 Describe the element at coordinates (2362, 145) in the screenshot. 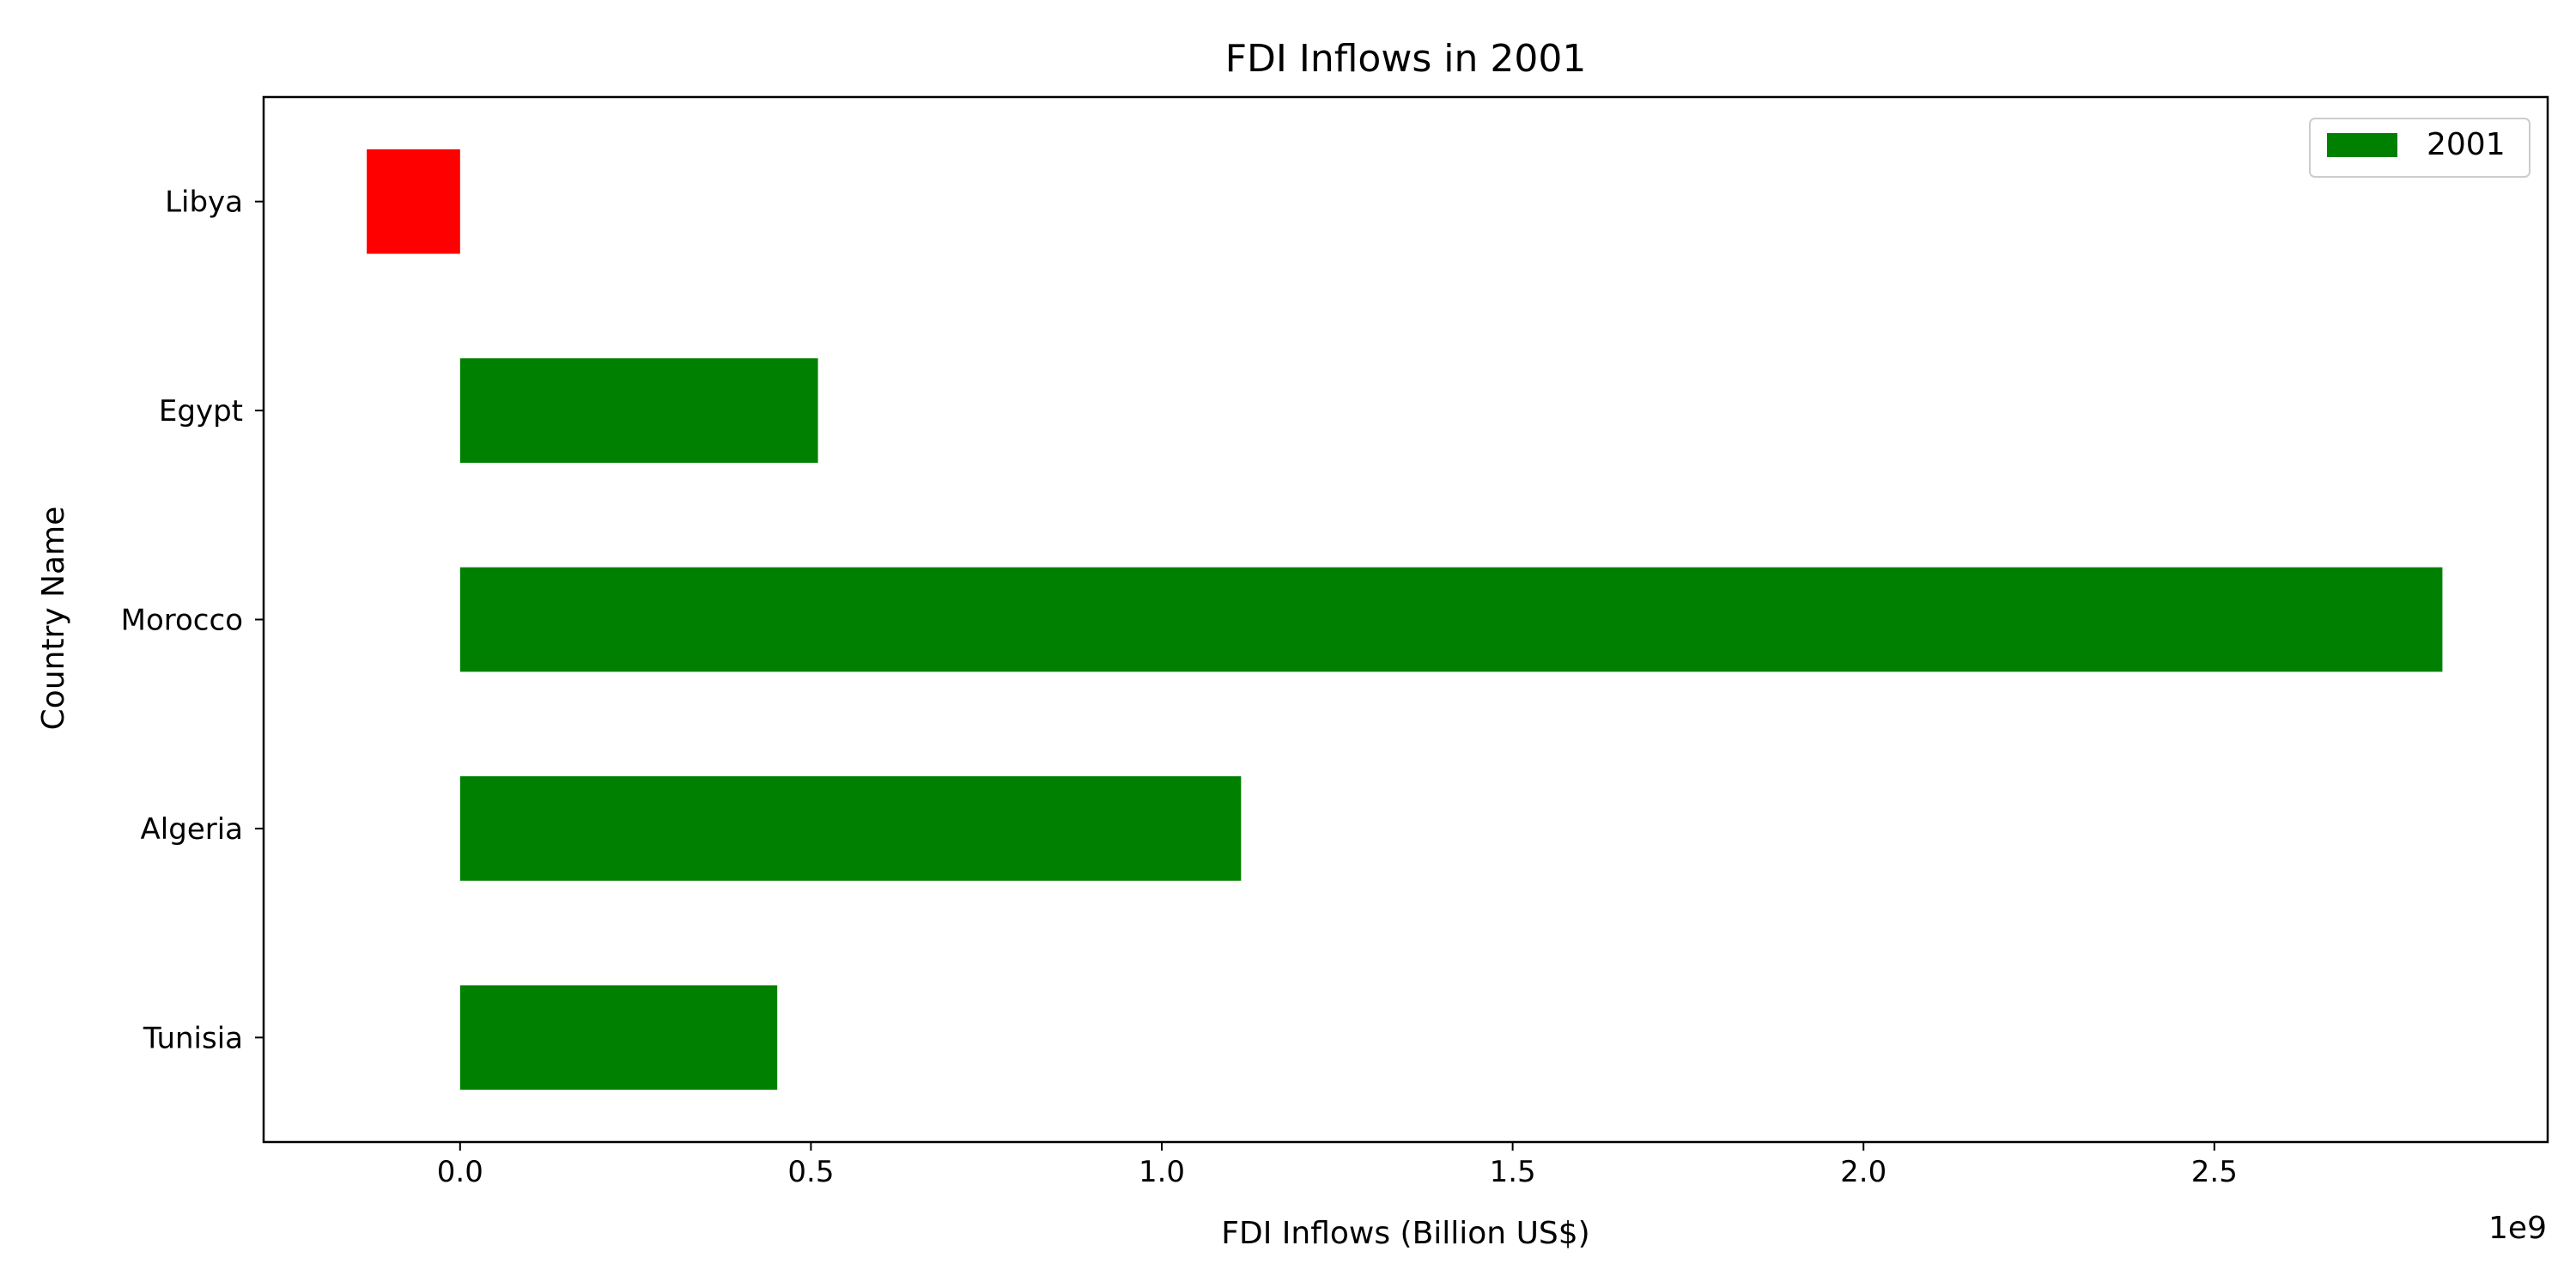

I see `legend-swatch` at that location.